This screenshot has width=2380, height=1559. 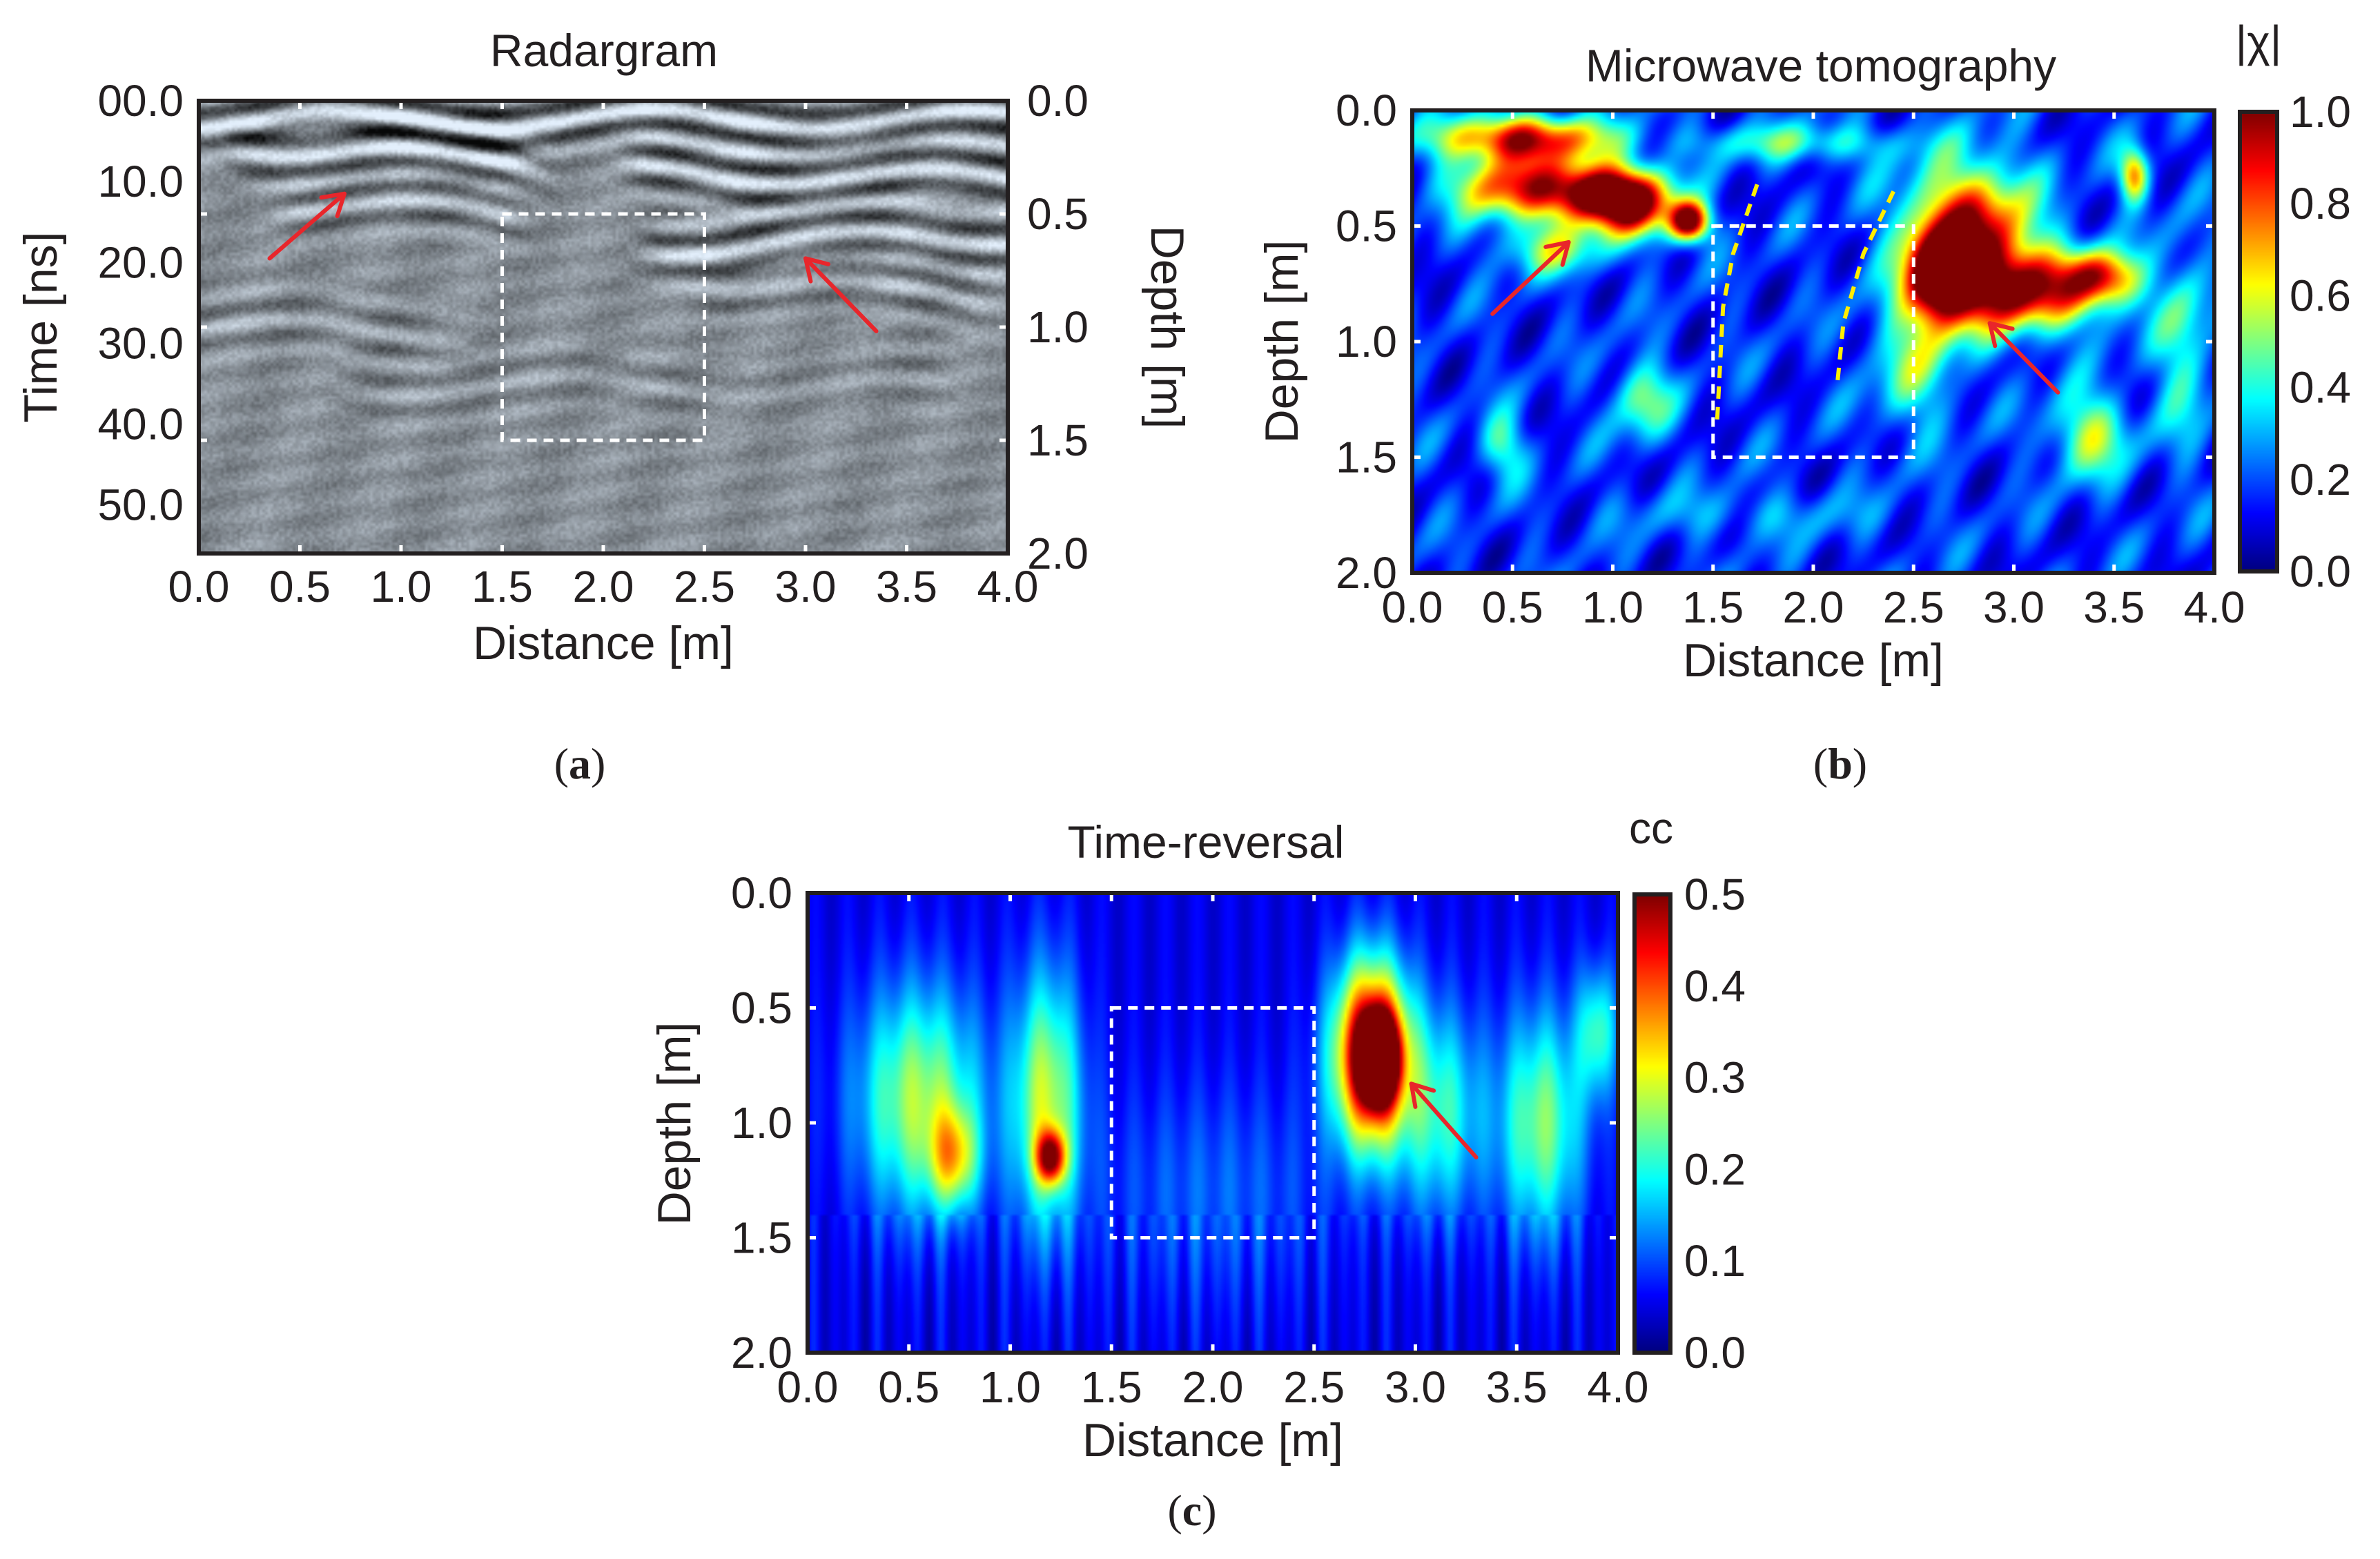 I want to click on panel-a-roi-box, so click(x=603, y=327).